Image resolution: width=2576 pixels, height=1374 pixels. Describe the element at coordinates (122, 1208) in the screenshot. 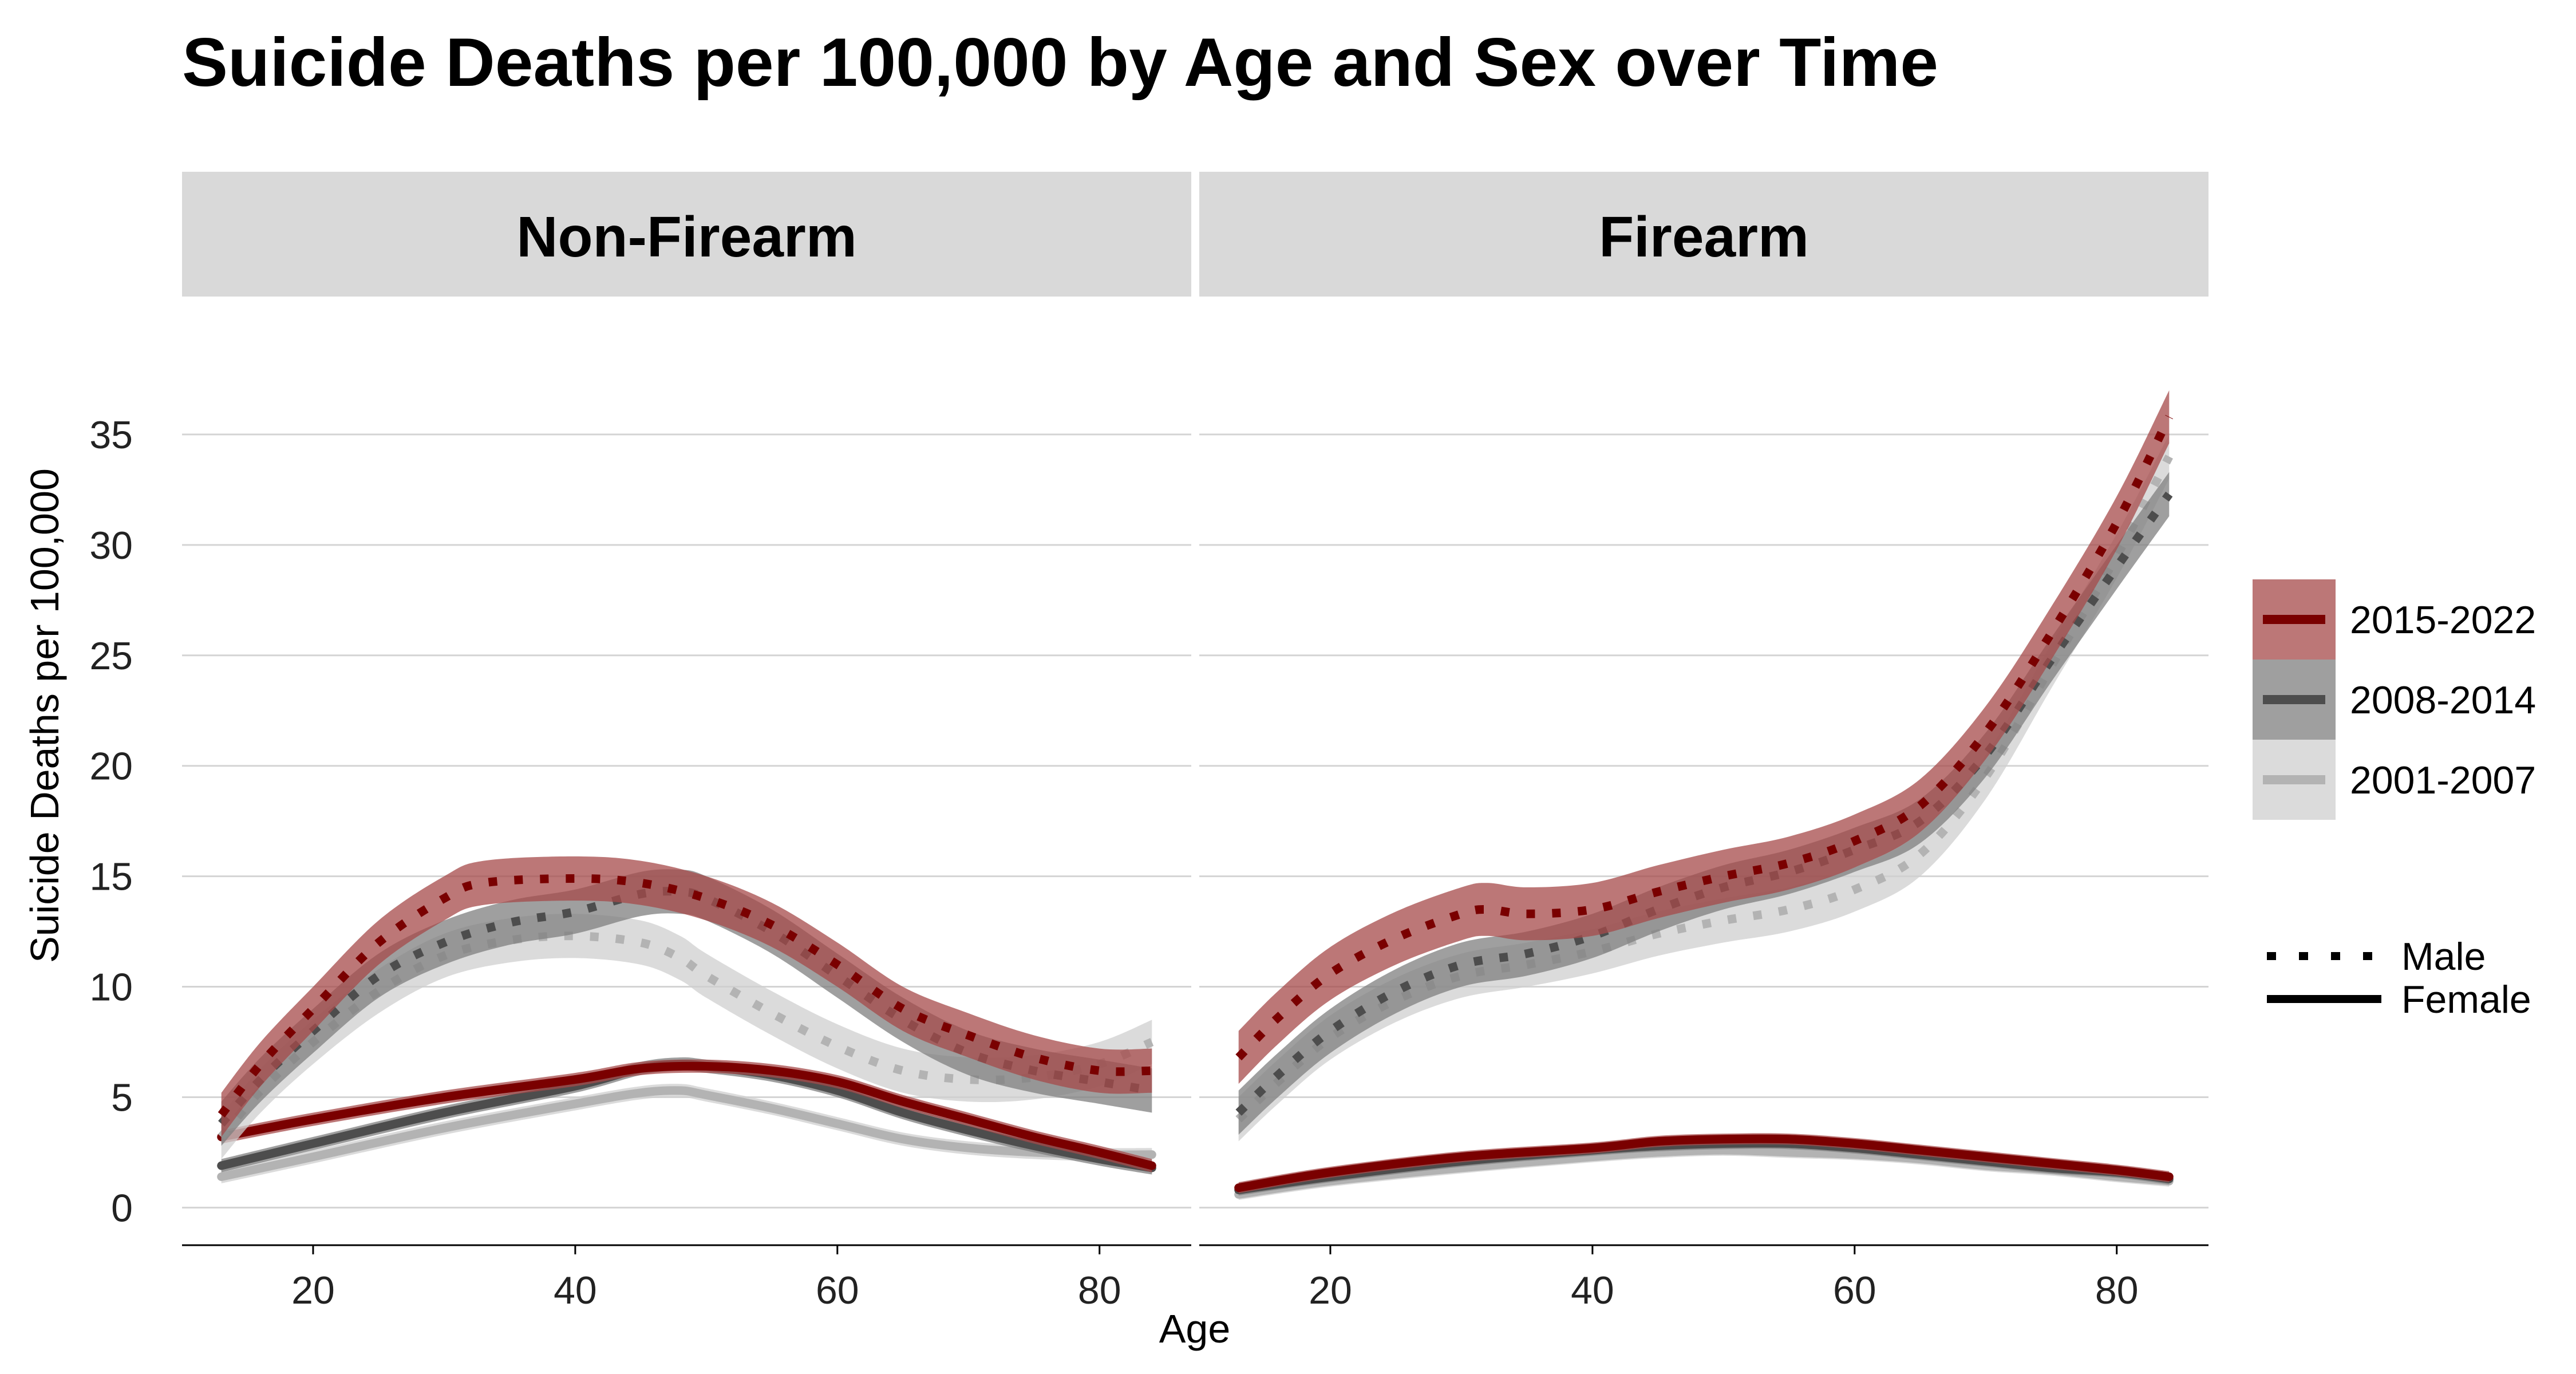

I see `y-tick-label-0: 0` at that location.